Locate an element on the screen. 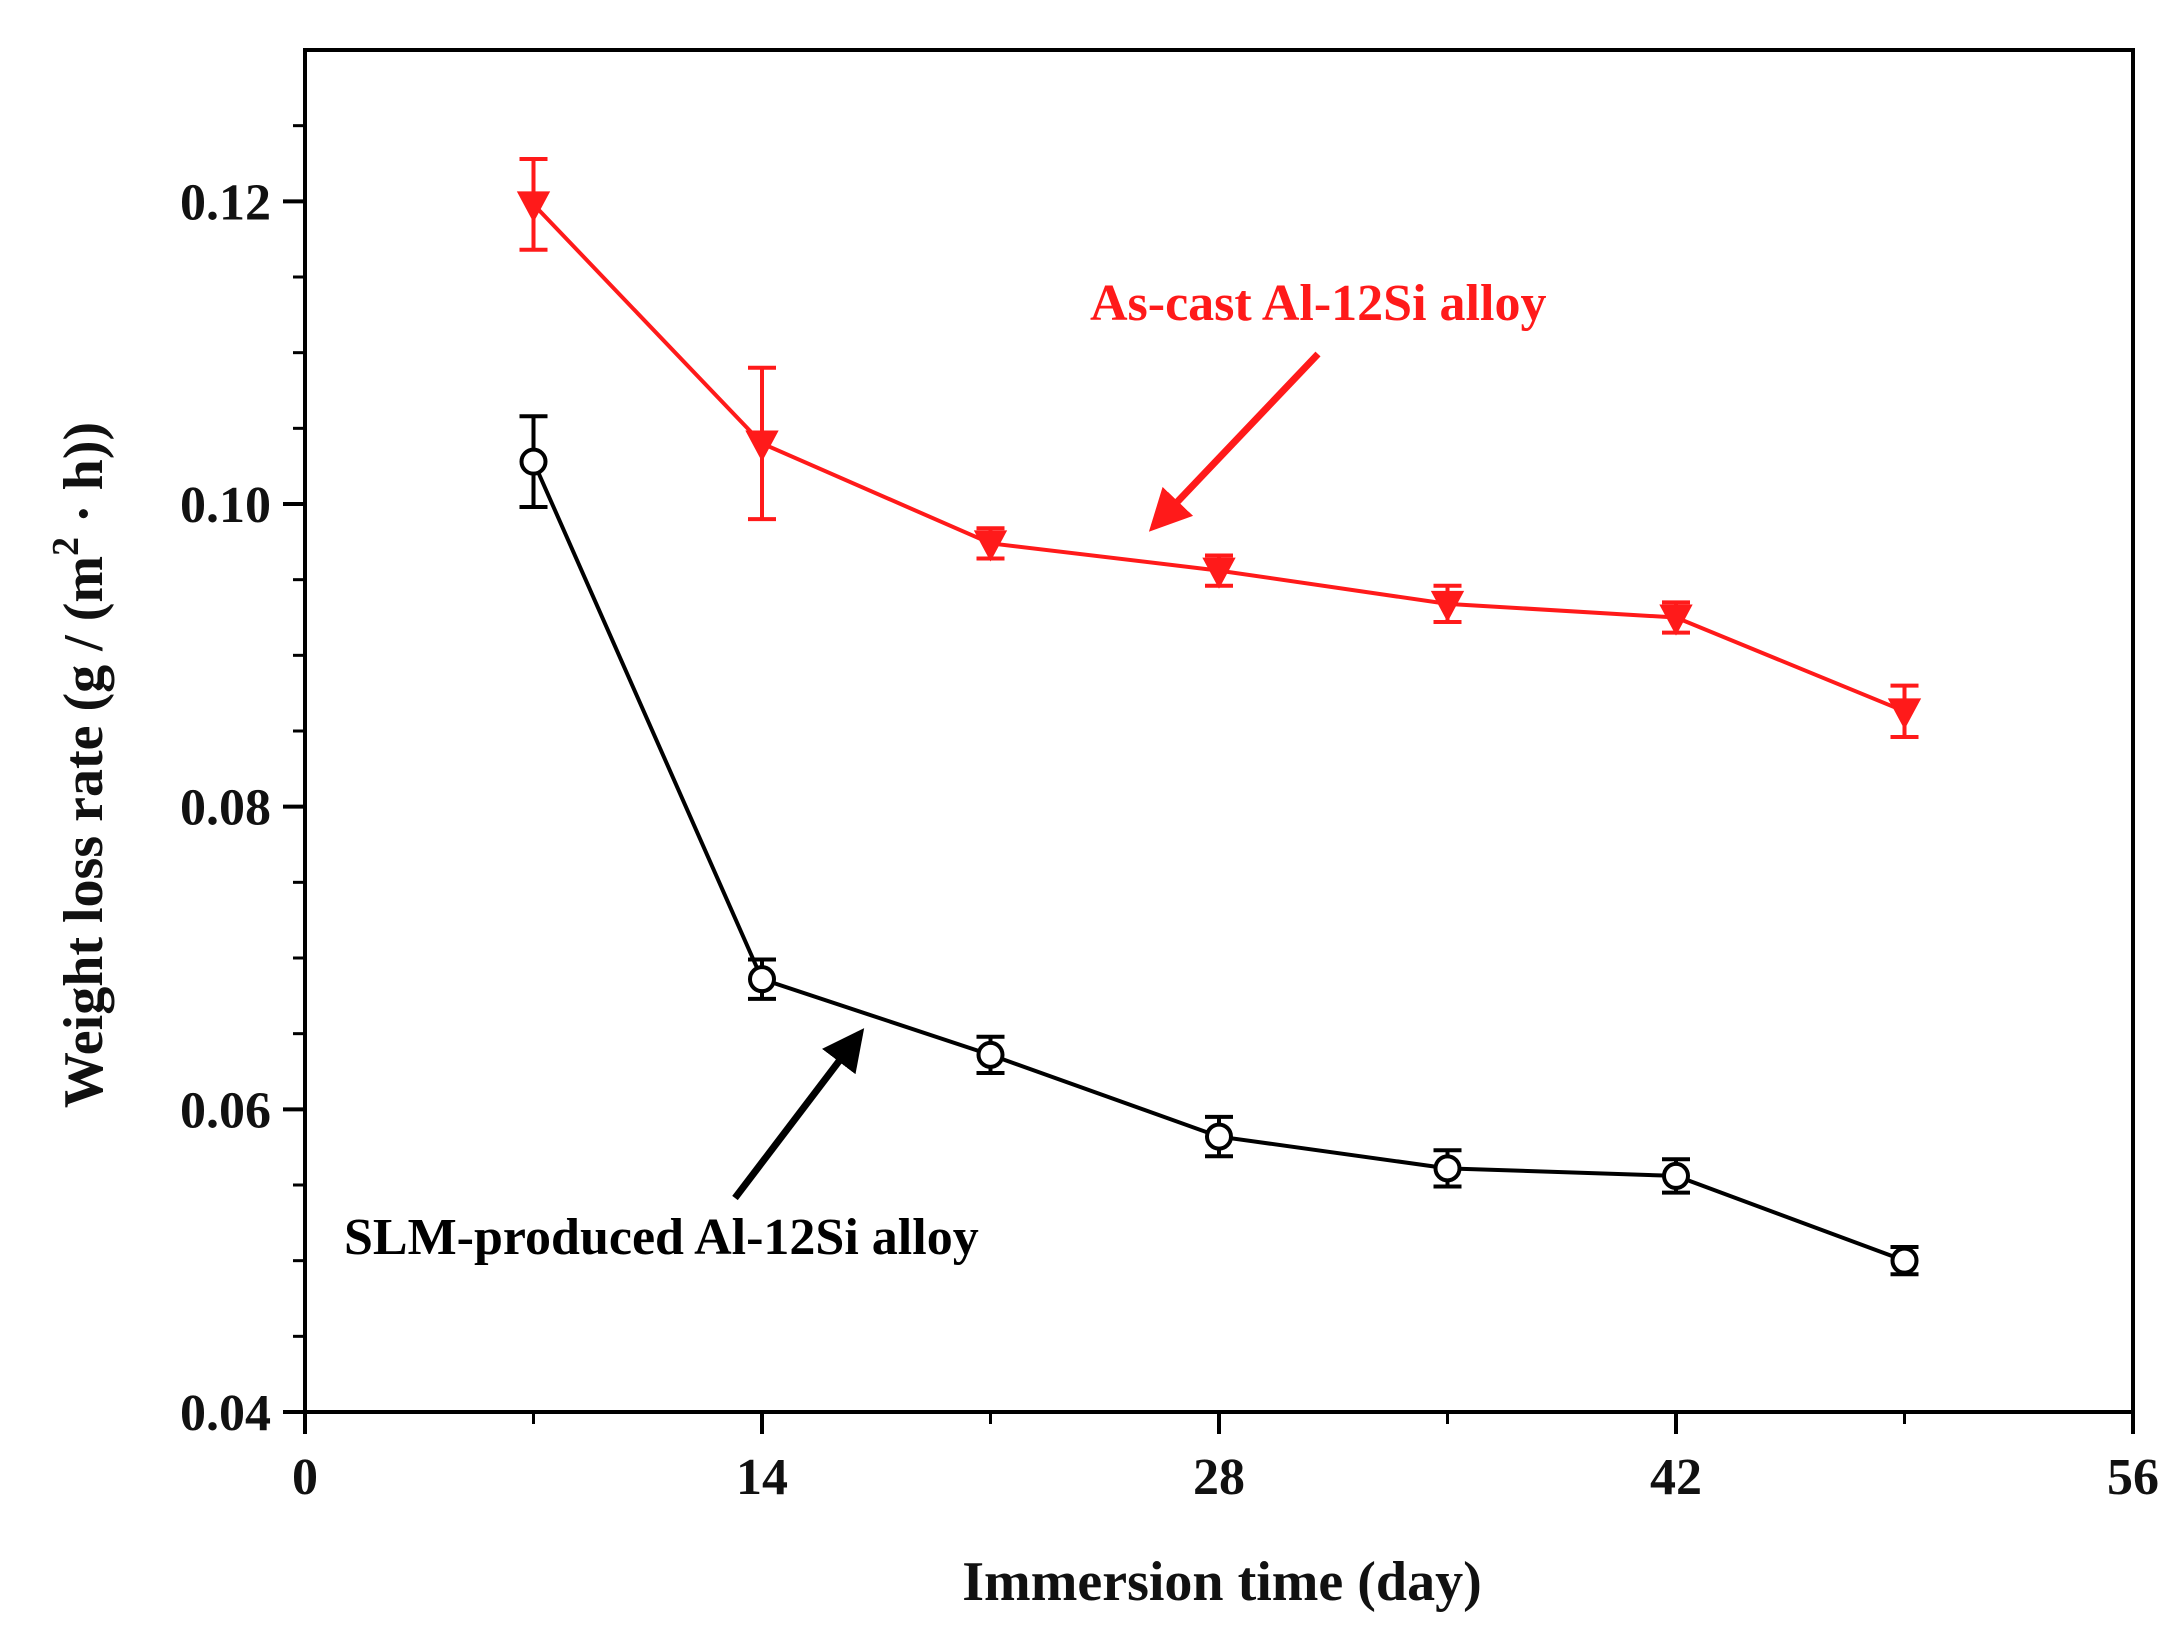  annotation-ascast-label: As-cast Al-12Si alloy is located at coordinates (1318, 303).